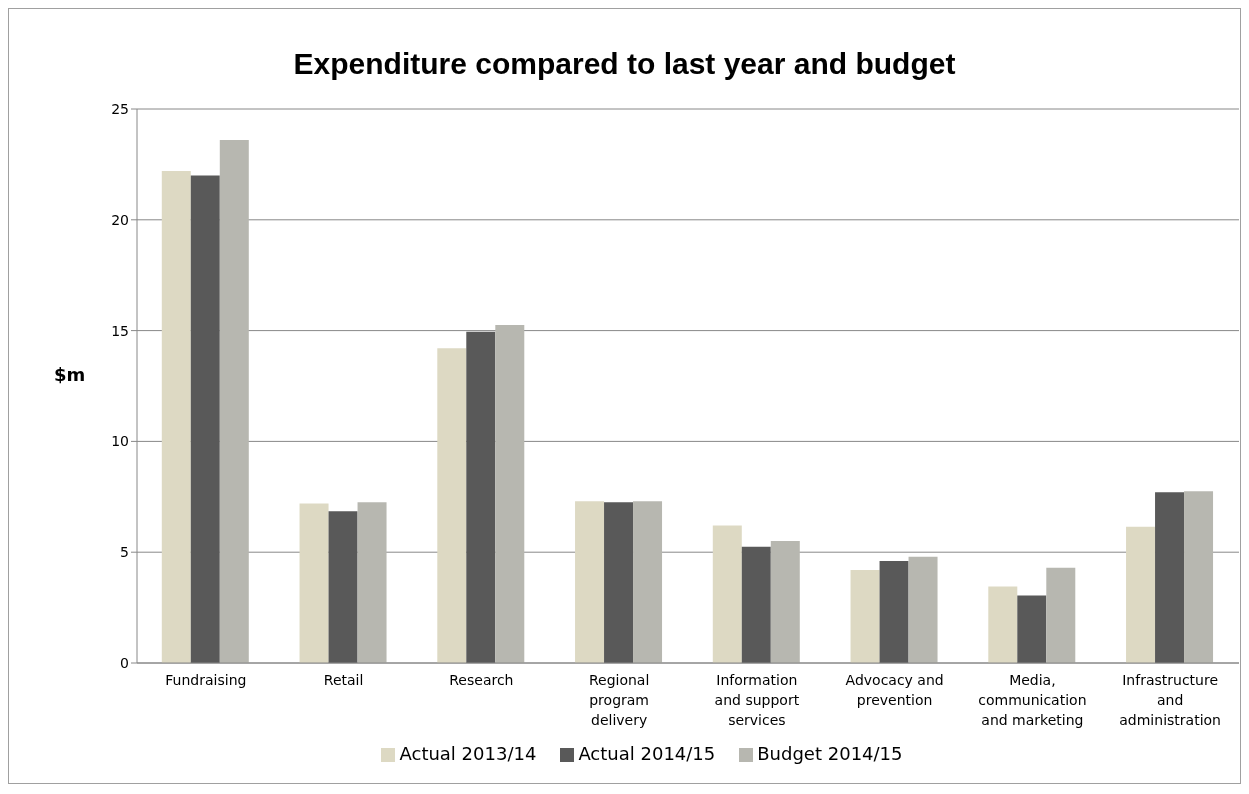 This screenshot has height=794, width=1249. Describe the element at coordinates (70, 374) in the screenshot. I see `y-axis-title: $m` at that location.